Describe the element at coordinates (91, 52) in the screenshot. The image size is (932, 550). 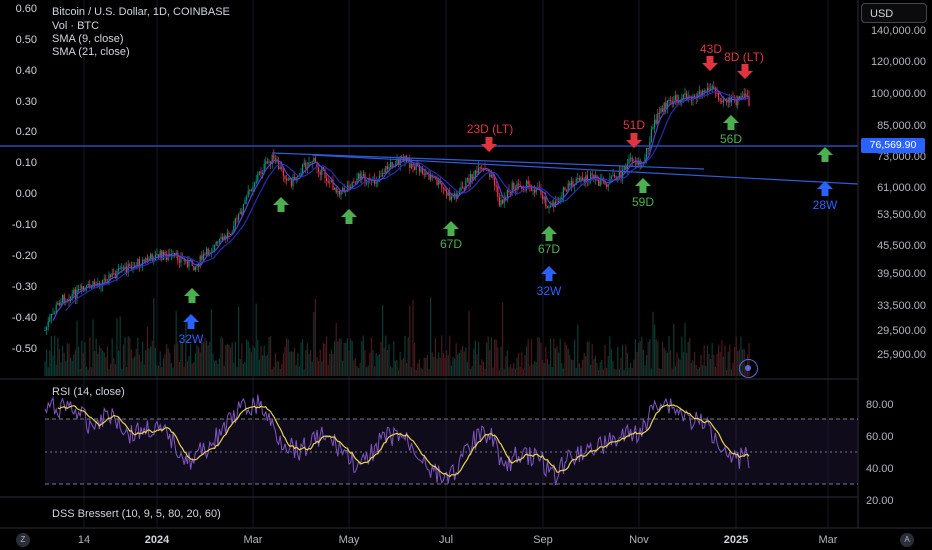
I see `sma21-legend: SMA (21, close)` at that location.